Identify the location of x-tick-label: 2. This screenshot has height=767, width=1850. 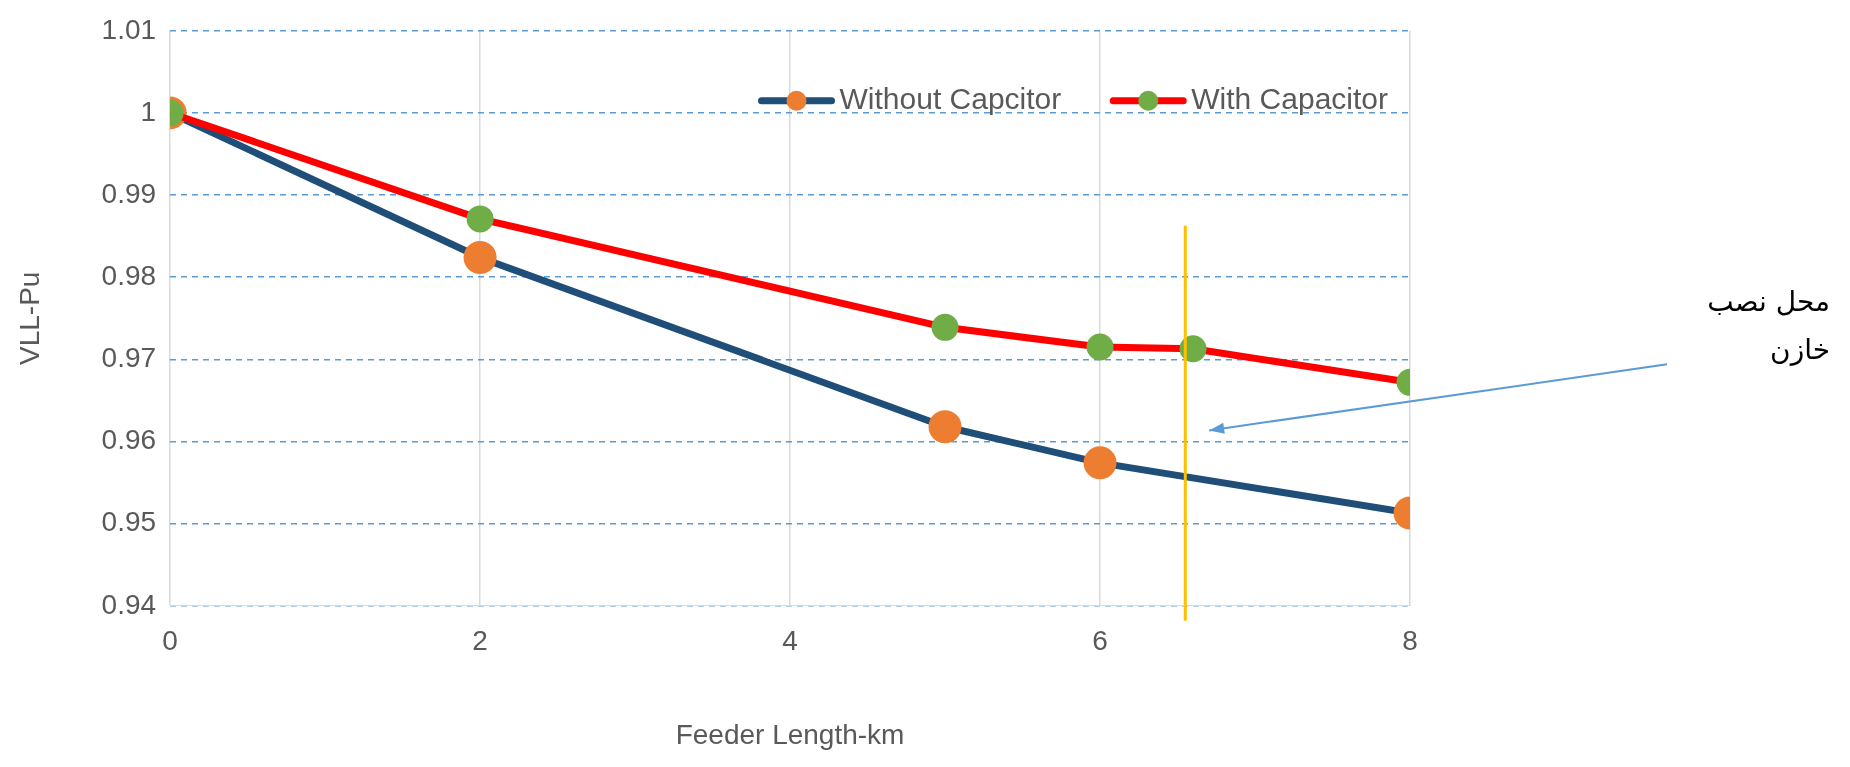
(480, 641).